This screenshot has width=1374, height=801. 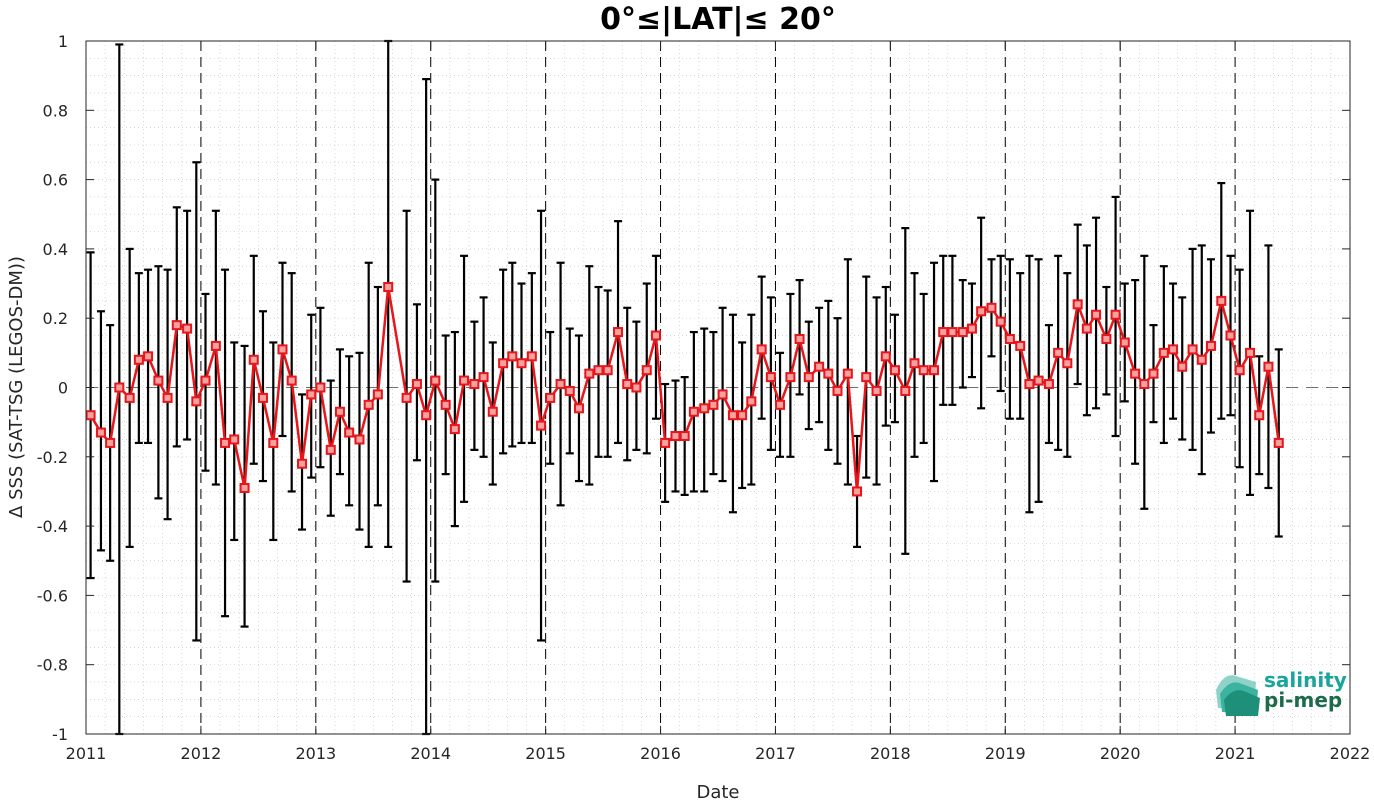 What do you see at coordinates (55, 110) in the screenshot?
I see `y-tick-label: 0.8` at bounding box center [55, 110].